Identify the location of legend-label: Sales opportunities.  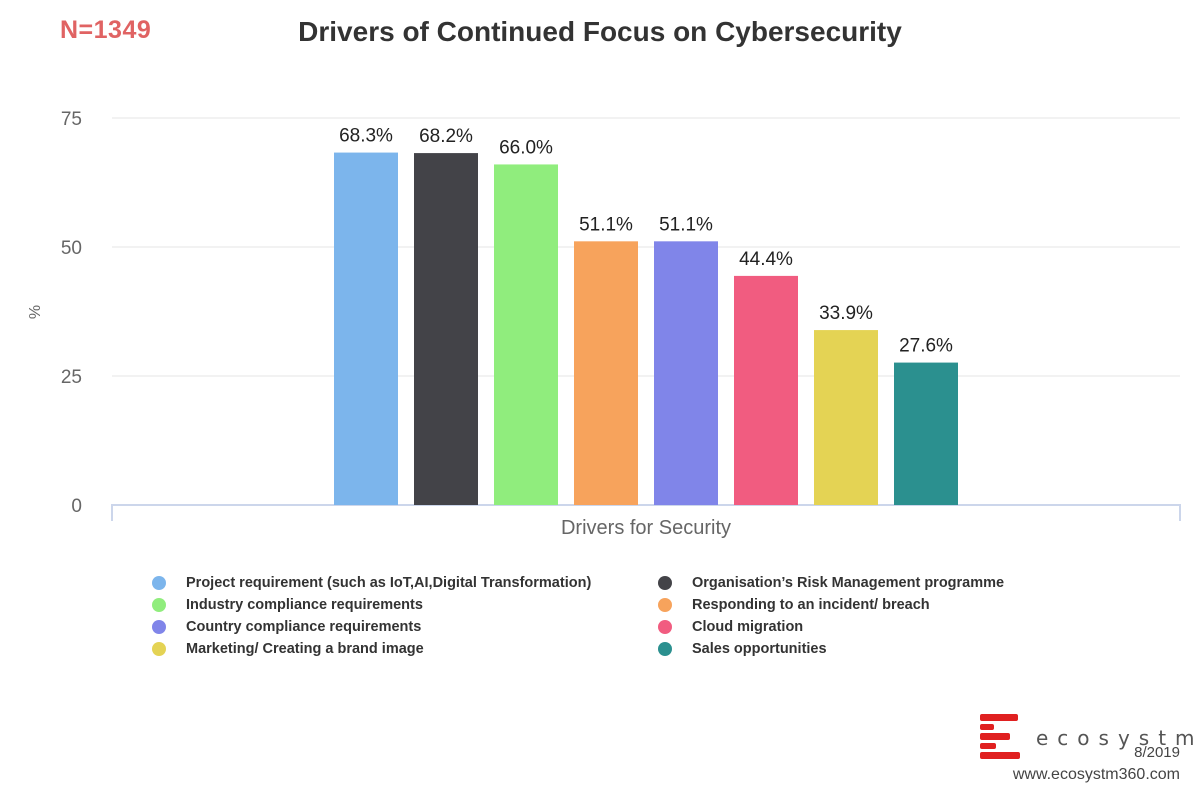
(759, 649).